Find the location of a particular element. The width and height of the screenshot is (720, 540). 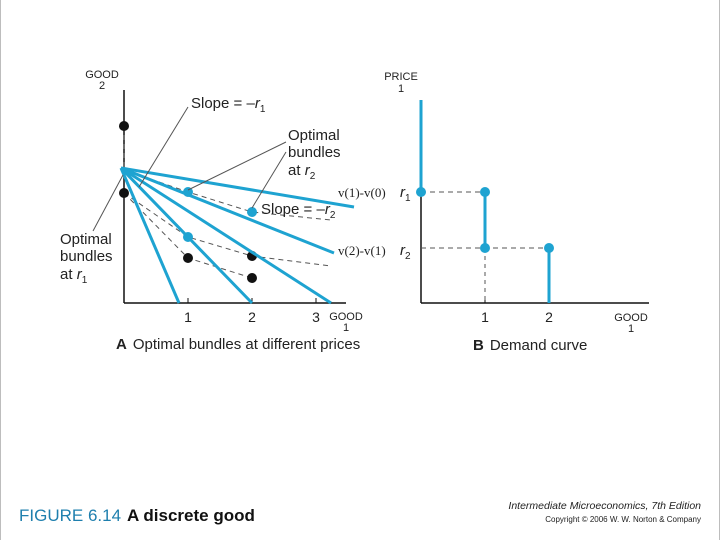

optimal-r2-label-line2: bundles is located at coordinates (314, 152).